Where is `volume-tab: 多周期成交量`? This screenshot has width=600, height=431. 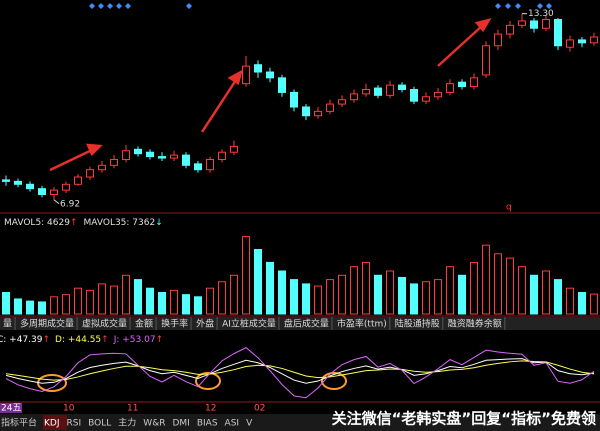
volume-tab: 多周期成交量 is located at coordinates (47, 324).